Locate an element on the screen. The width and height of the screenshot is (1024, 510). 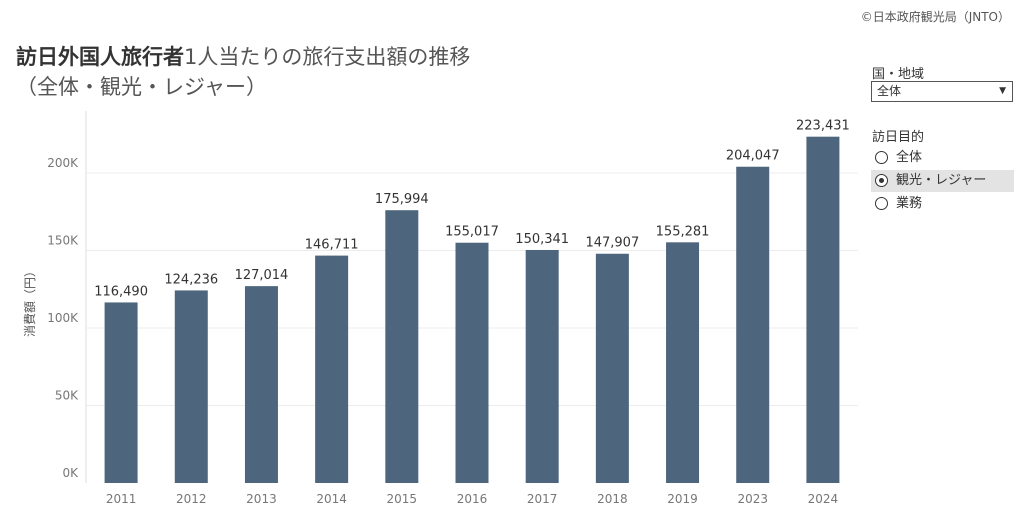
data-label: 124,236 is located at coordinates (191, 279).